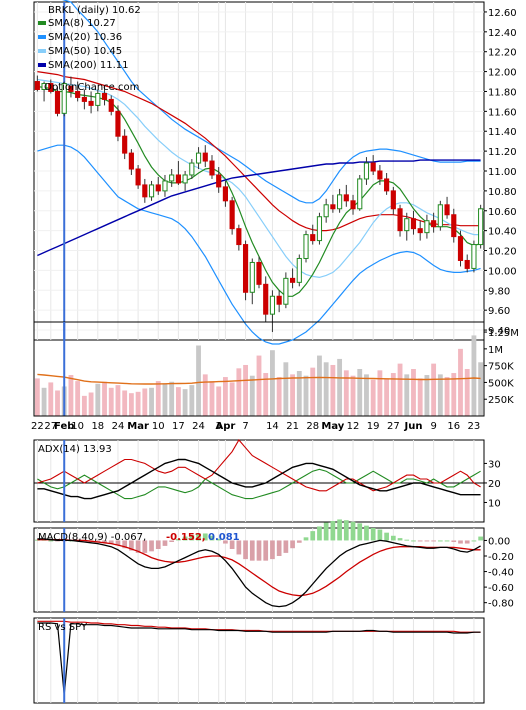 This screenshot has width=526, height=710. What do you see at coordinates (259, 481) in the screenshot?
I see `adx-plot-area` at bounding box center [259, 481].